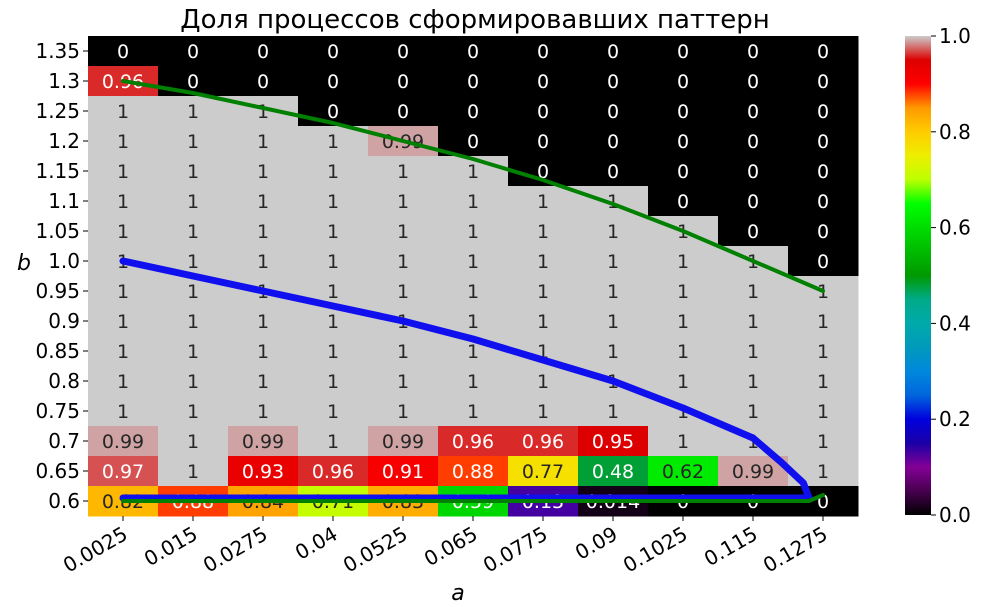  Describe the element at coordinates (795, 550) in the screenshot. I see `x-tick-label: 0.1275` at that location.